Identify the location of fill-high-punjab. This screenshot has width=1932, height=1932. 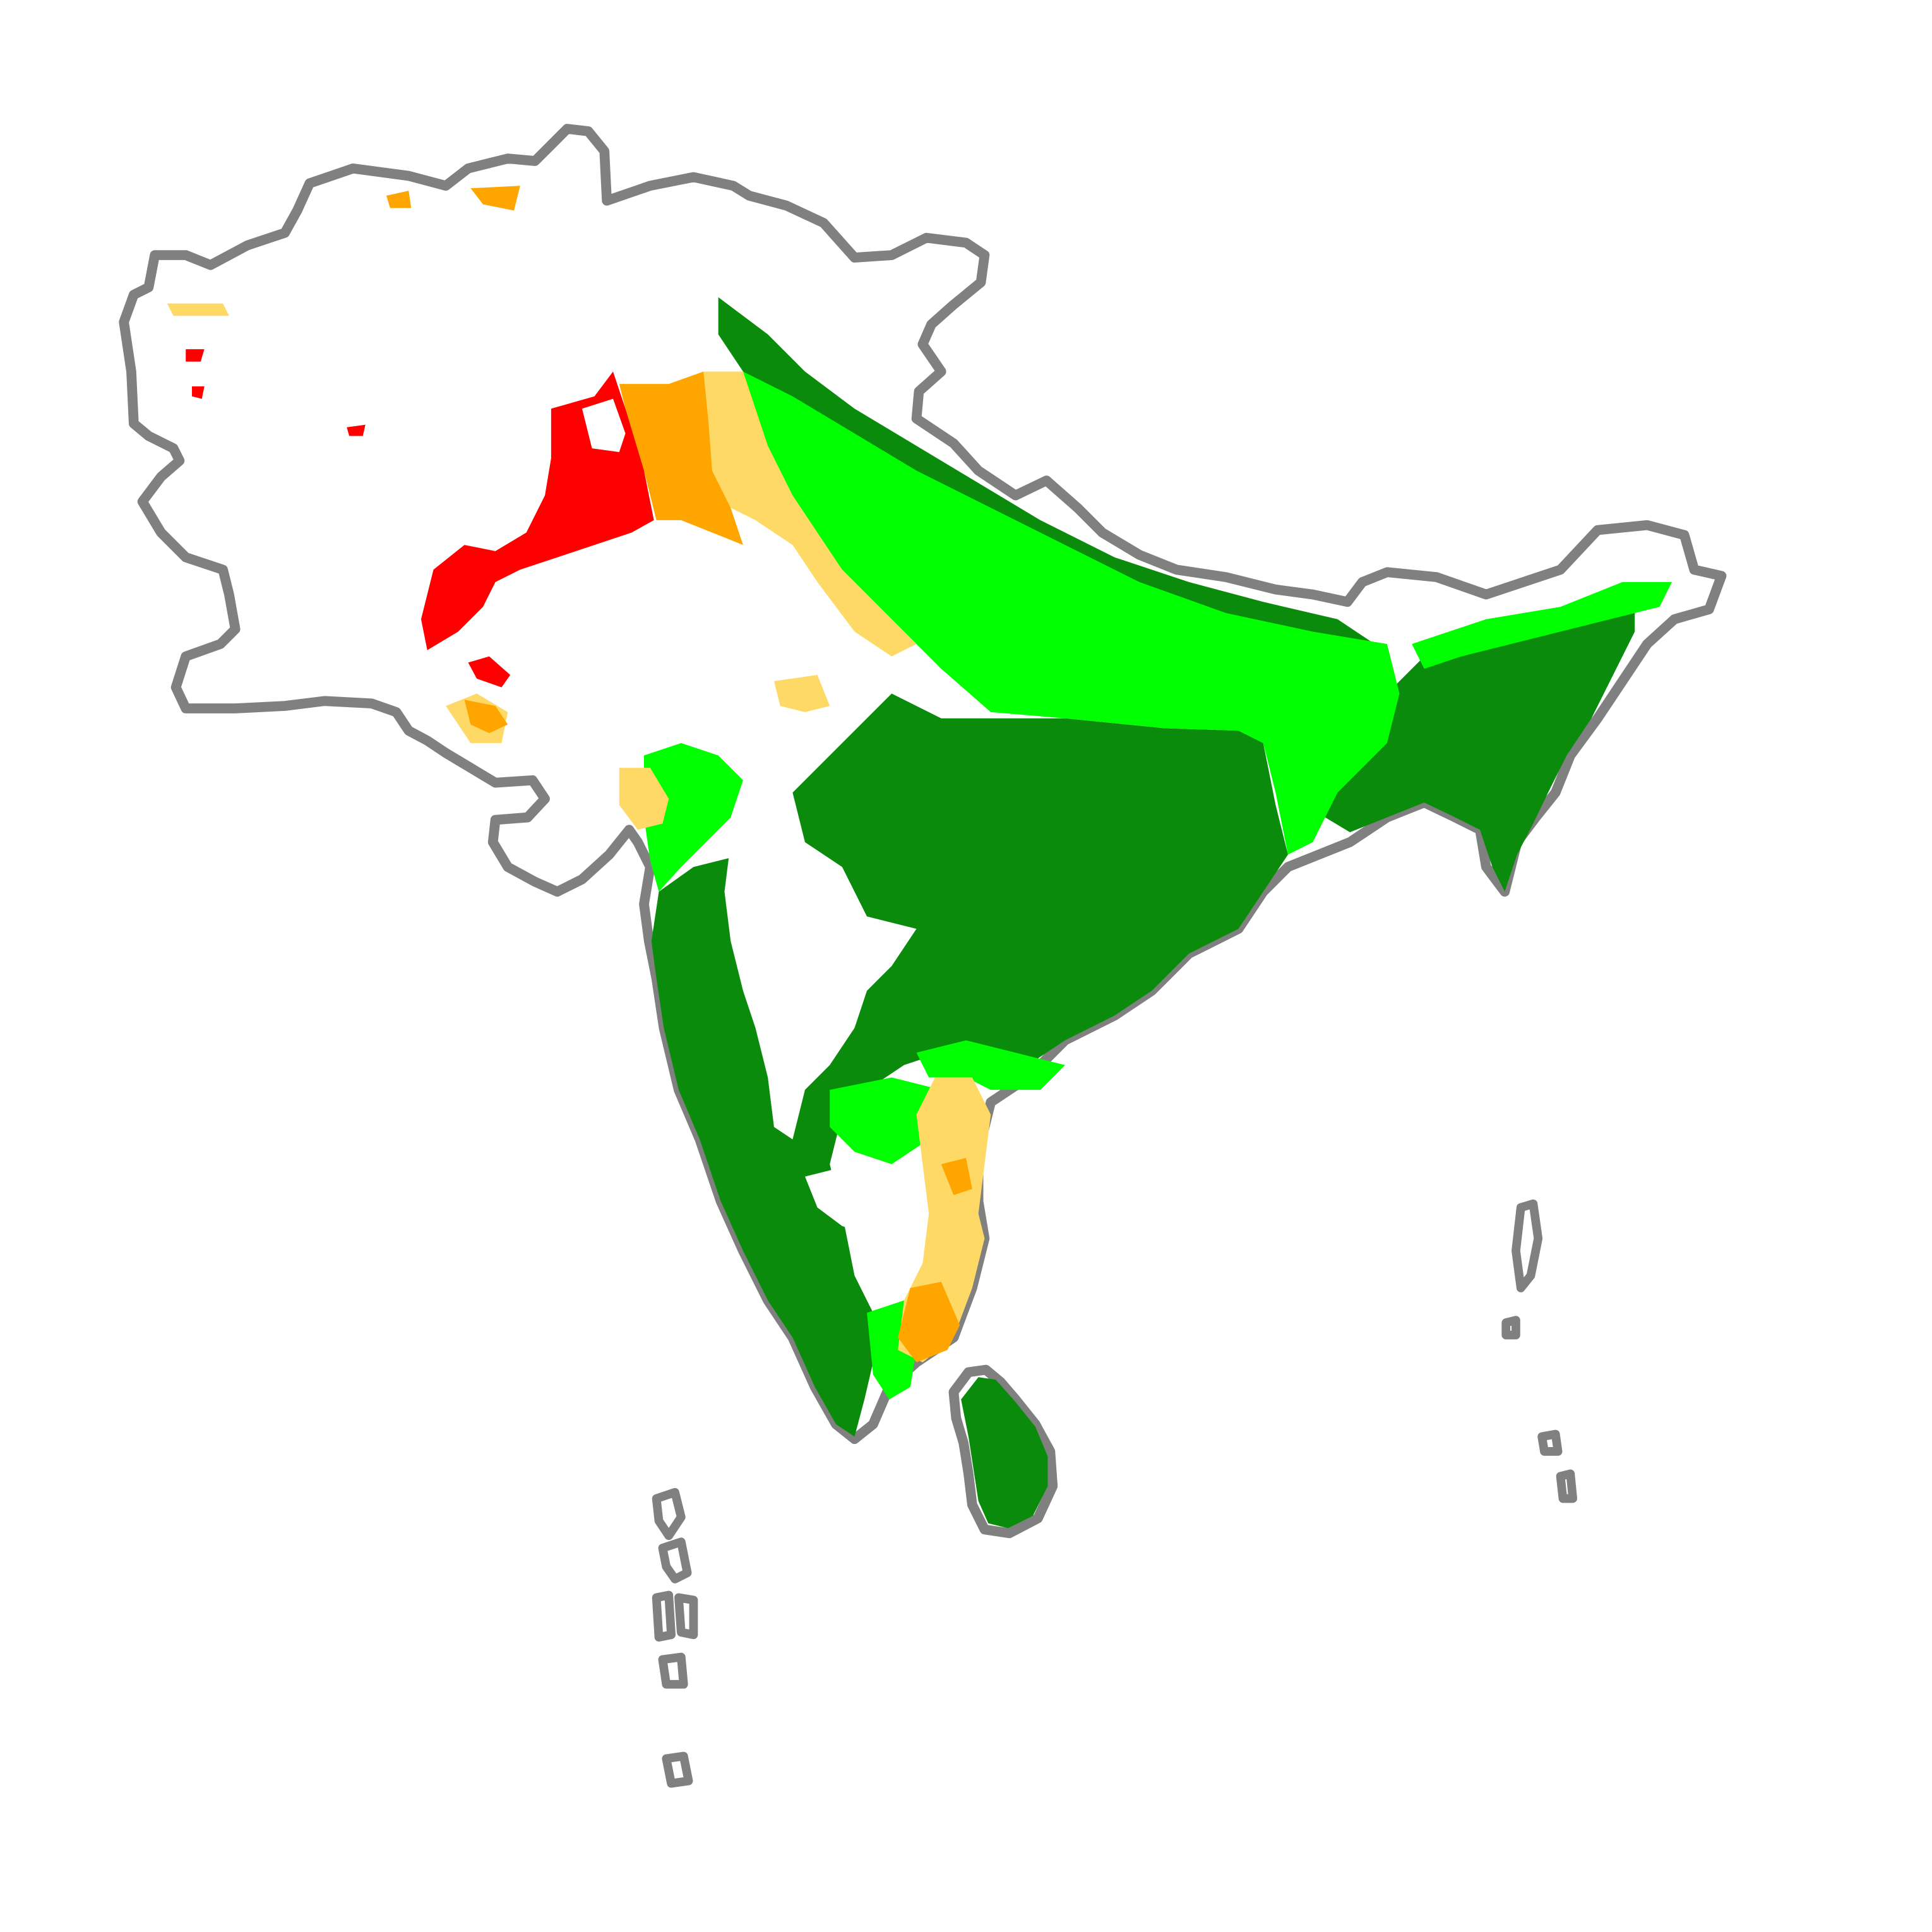
(681, 458).